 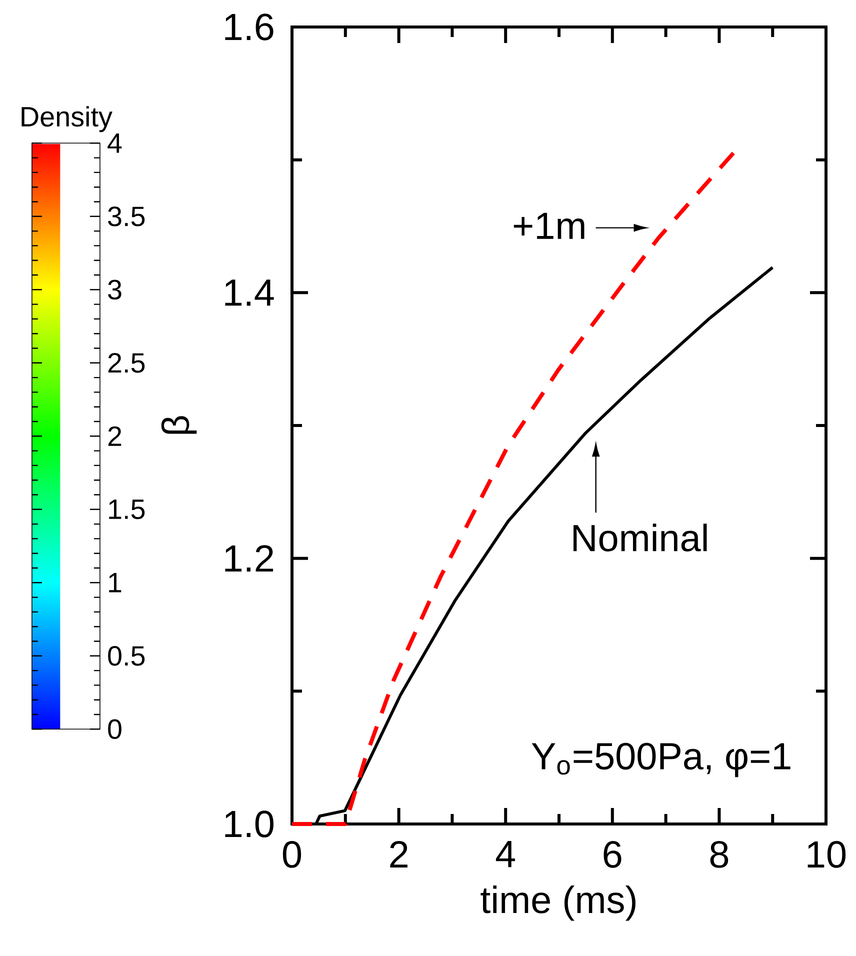 I want to click on x-tick-label: 8, so click(x=719, y=854).